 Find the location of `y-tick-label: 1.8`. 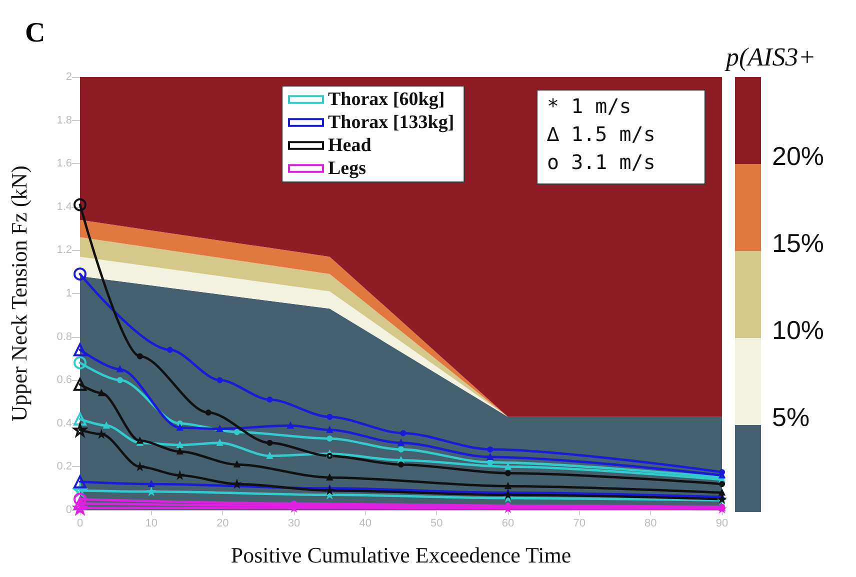

y-tick-label: 1.8 is located at coordinates (64, 120).